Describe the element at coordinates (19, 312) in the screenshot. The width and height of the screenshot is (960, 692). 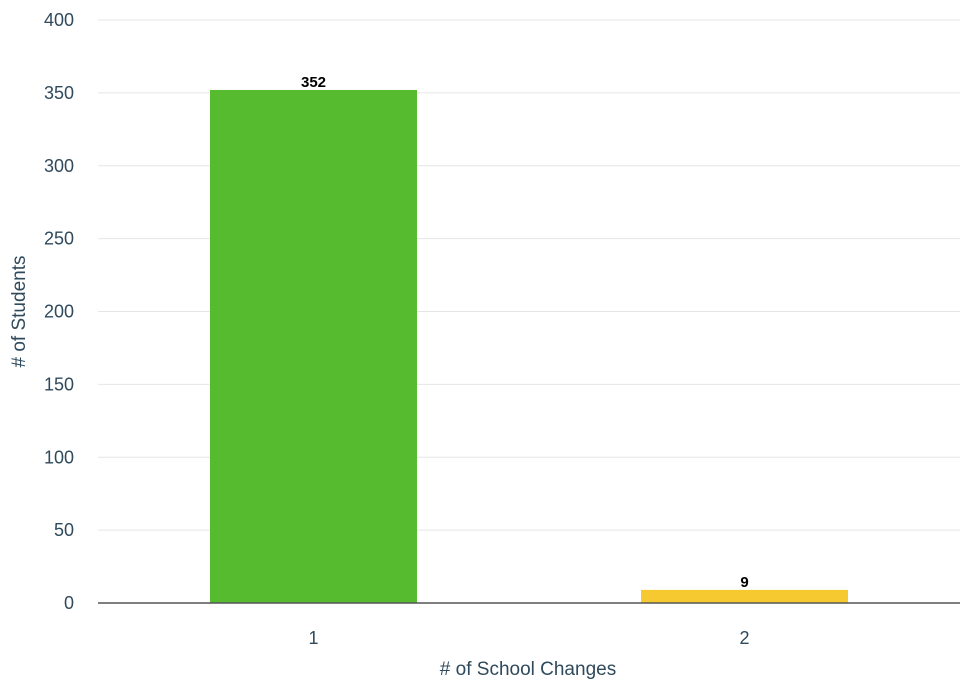
I see `y-axis-title: # of Students` at that location.